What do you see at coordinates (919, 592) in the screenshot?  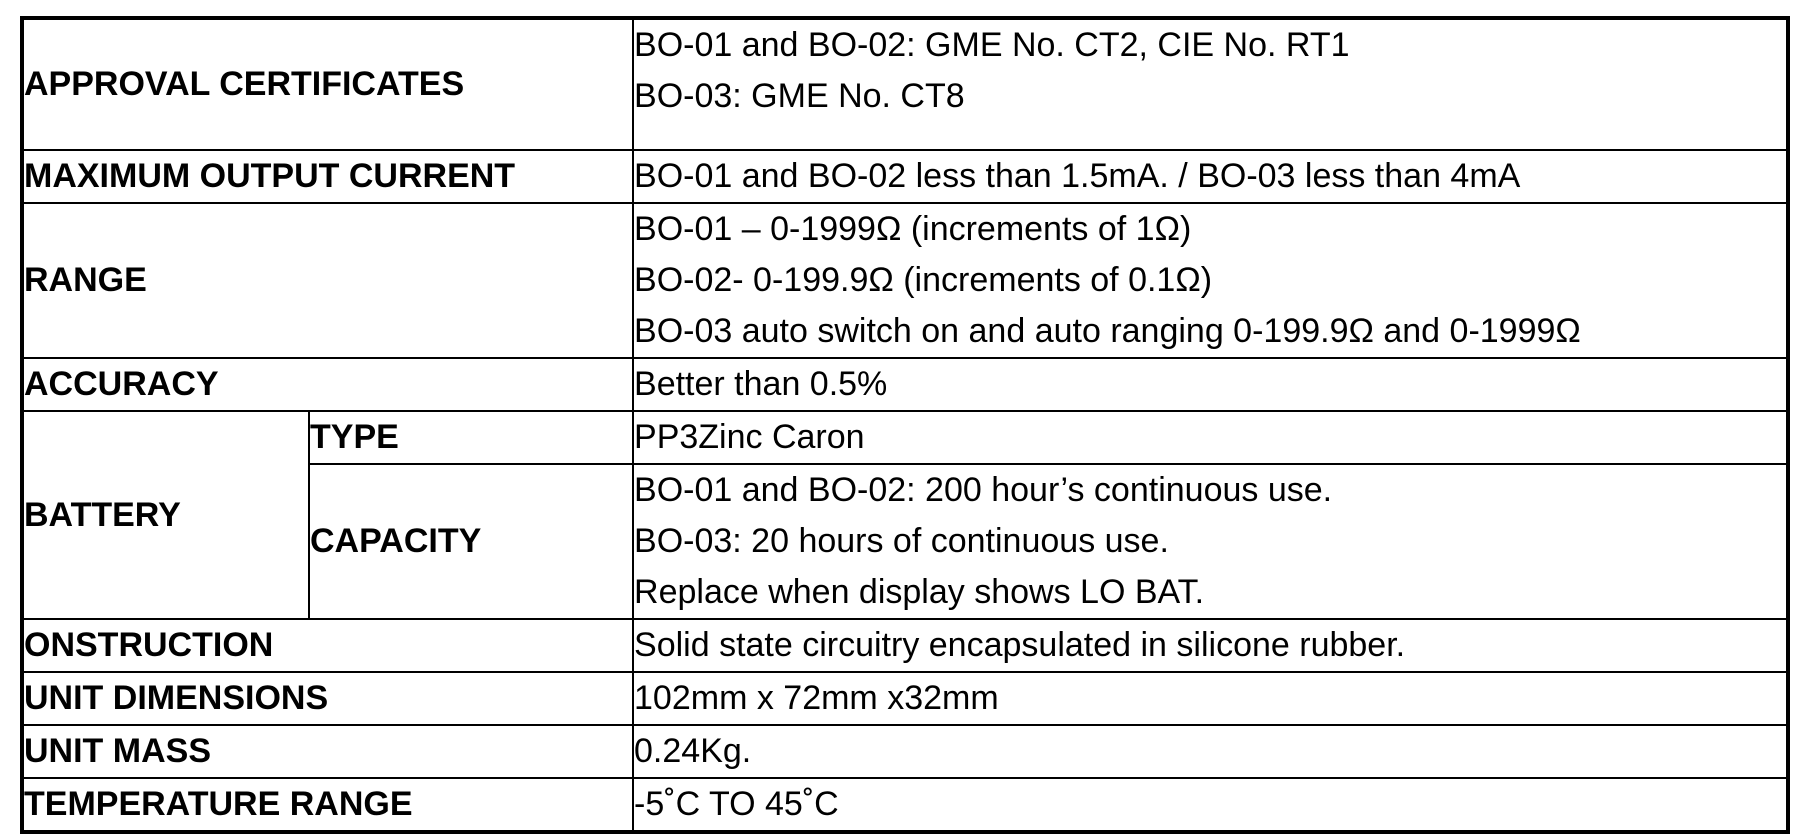 I see `value-line: Replace when display shows LO BAT.` at bounding box center [919, 592].